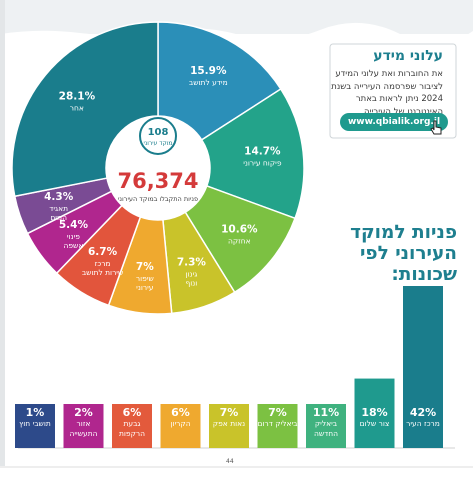 This screenshot has width=473, height=480. Describe the element at coordinates (157, 143) in the screenshot. I see `svg-text: מוקד עירוני` at that location.